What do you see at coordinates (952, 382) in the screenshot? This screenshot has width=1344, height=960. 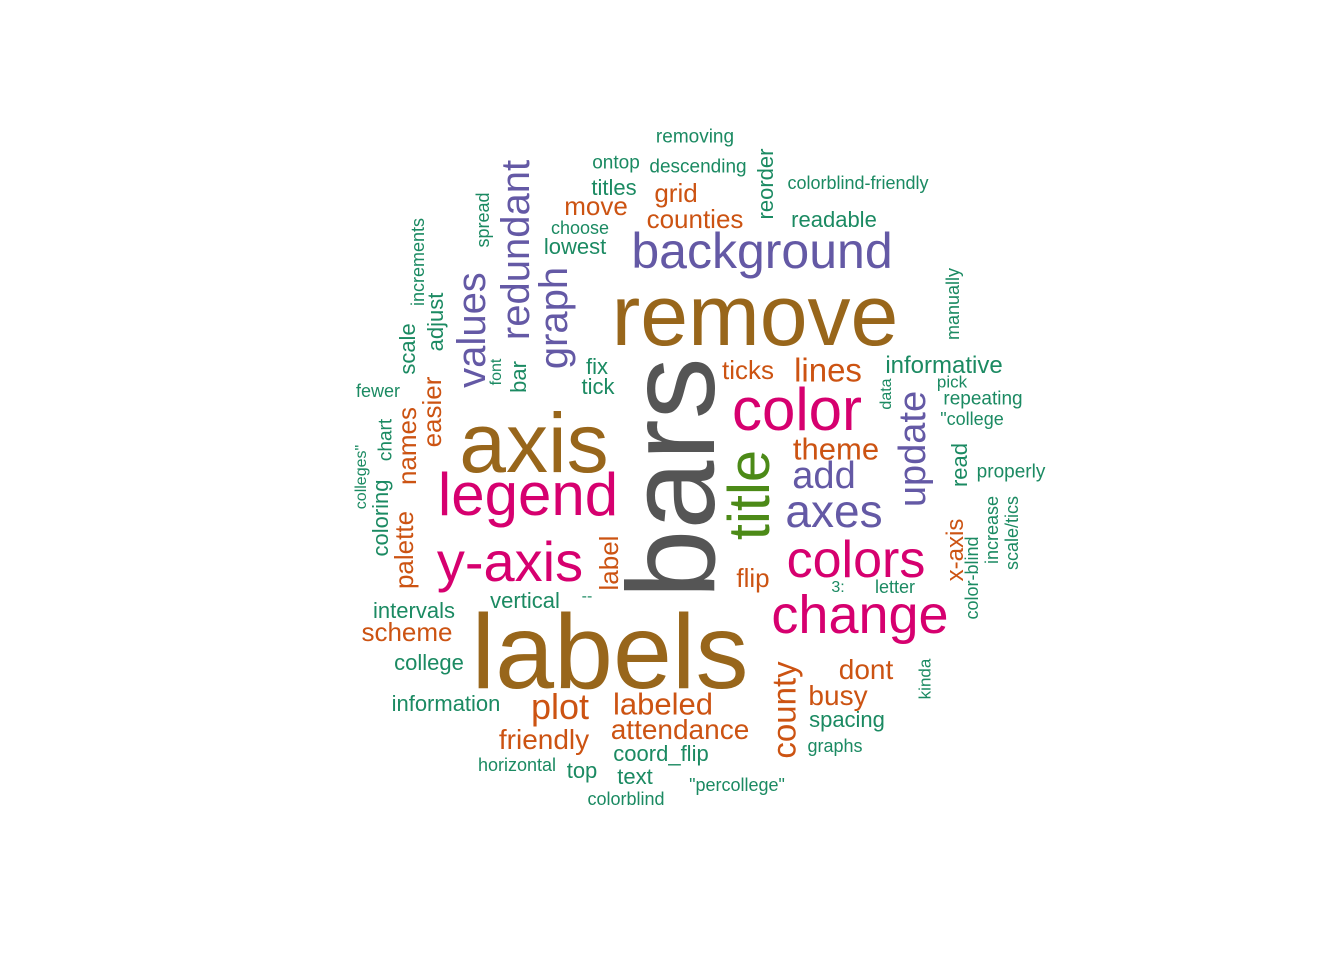 I see `word-pick: pick` at bounding box center [952, 382].